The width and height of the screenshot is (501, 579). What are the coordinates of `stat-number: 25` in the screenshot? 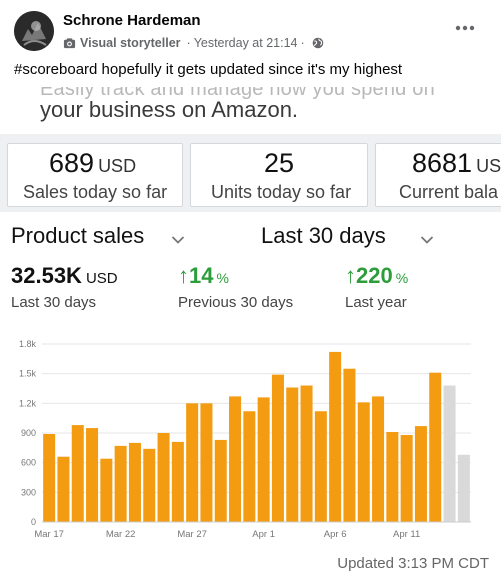 It's located at (279, 163).